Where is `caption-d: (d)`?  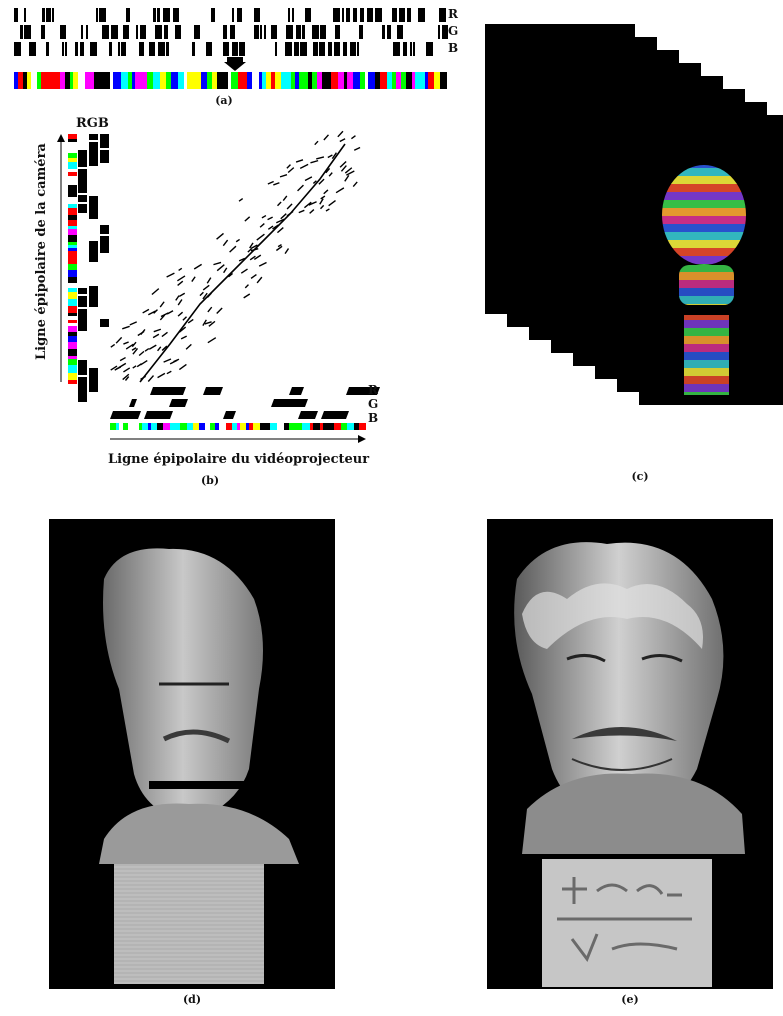 caption-d: (d) is located at coordinates (192, 999).